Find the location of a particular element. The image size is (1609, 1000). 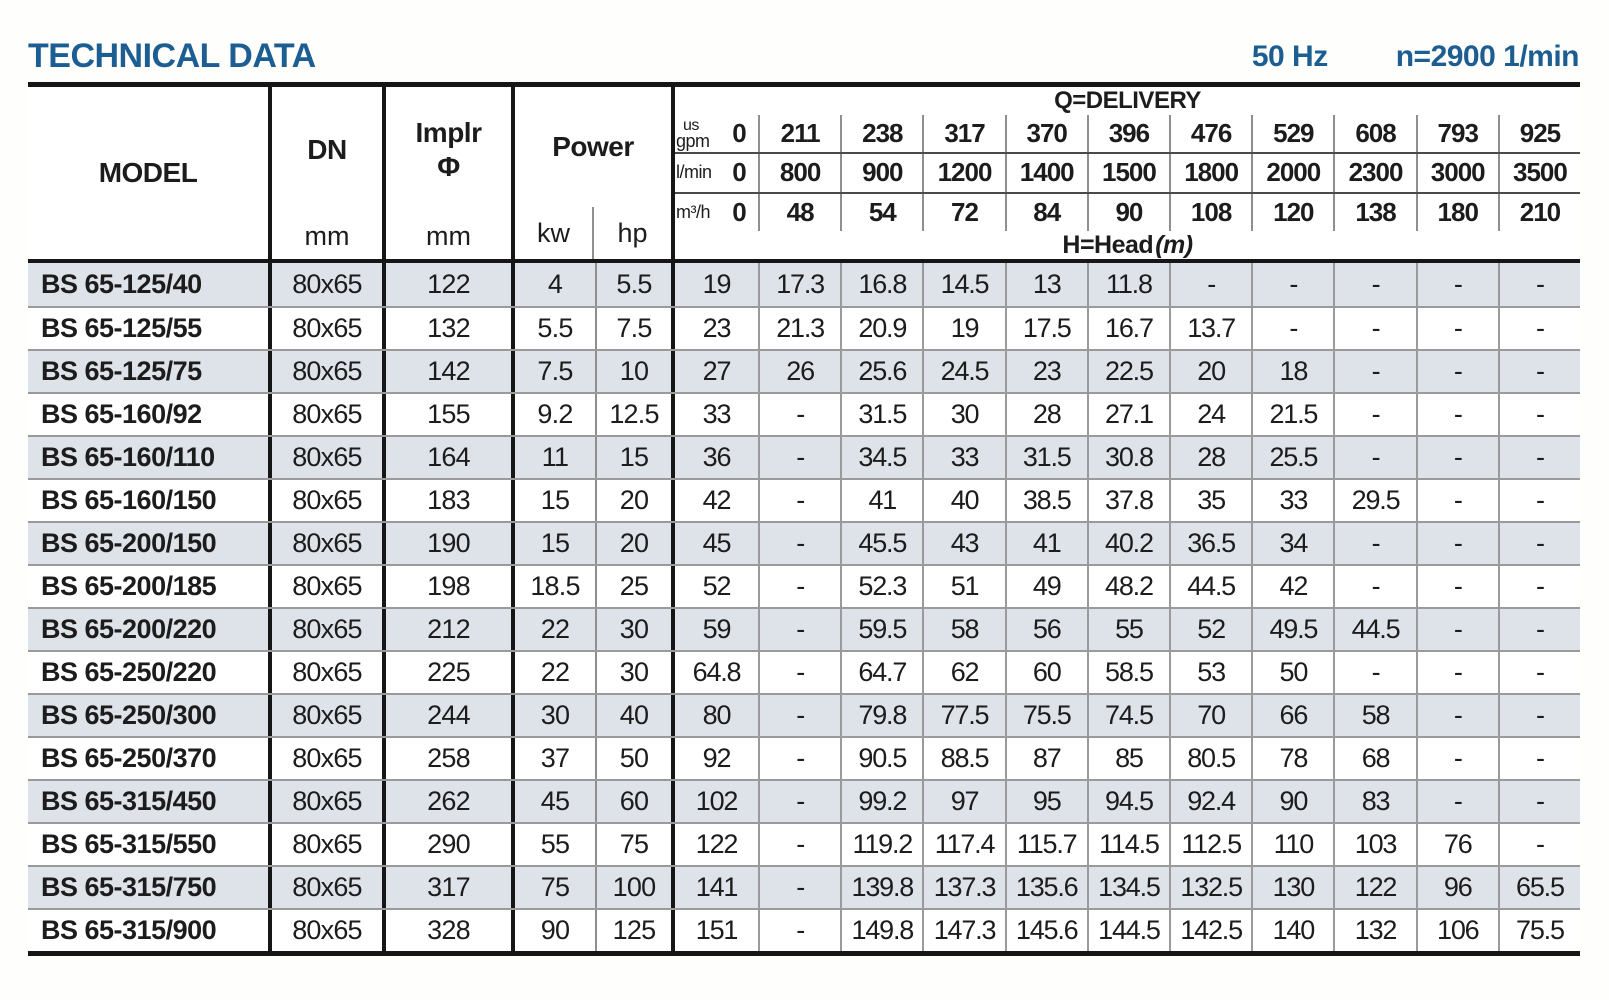

impeller-cell: 244 is located at coordinates (450, 715).